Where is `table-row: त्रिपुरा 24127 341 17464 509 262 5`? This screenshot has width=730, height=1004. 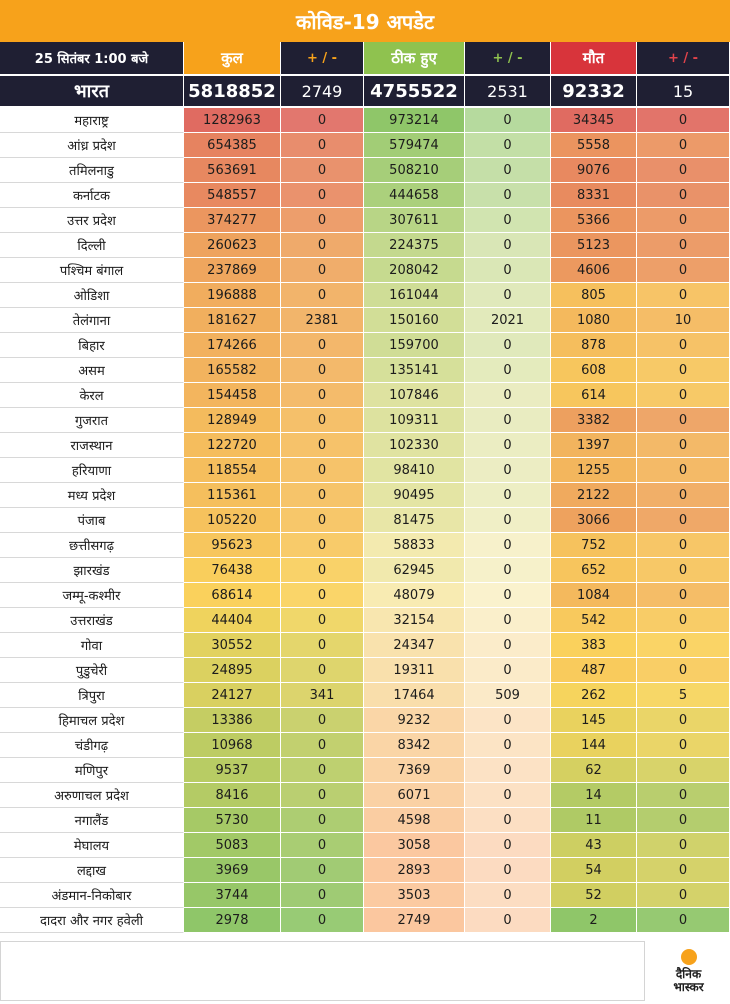 table-row: त्रिपुरा 24127 341 17464 509 262 5 is located at coordinates (365, 695).